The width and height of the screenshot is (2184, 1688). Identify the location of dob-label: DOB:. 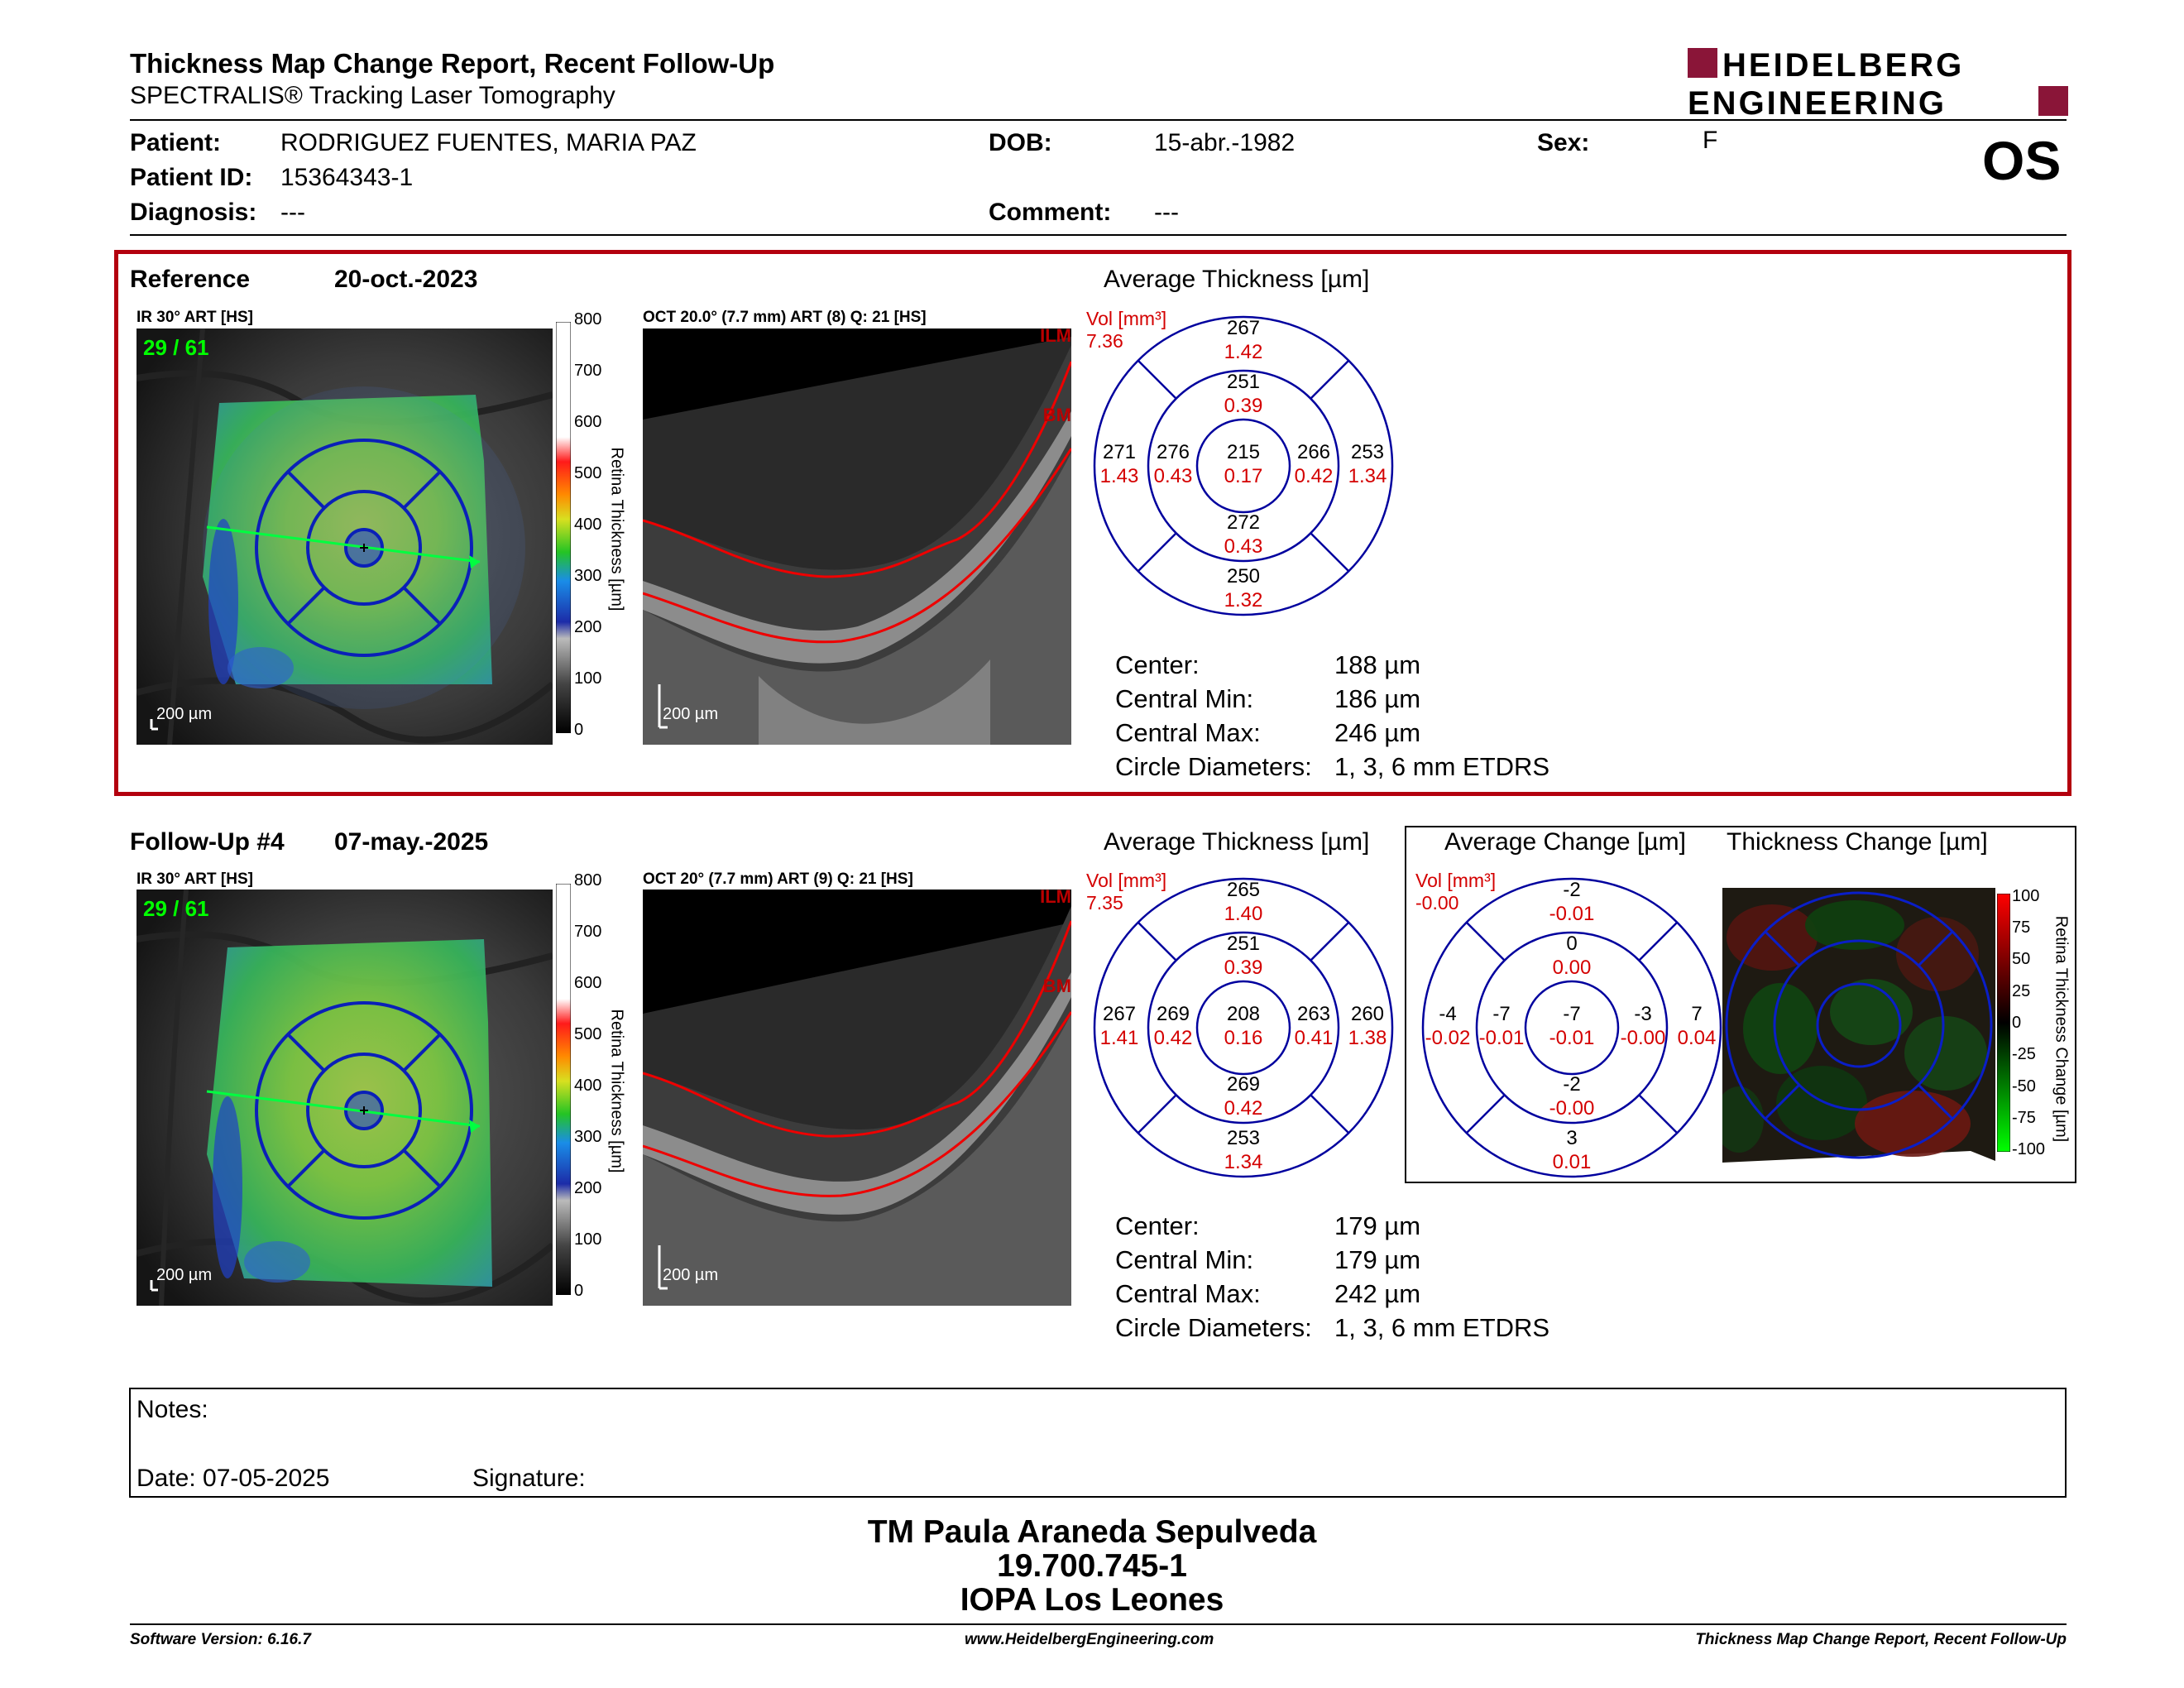
(1020, 142).